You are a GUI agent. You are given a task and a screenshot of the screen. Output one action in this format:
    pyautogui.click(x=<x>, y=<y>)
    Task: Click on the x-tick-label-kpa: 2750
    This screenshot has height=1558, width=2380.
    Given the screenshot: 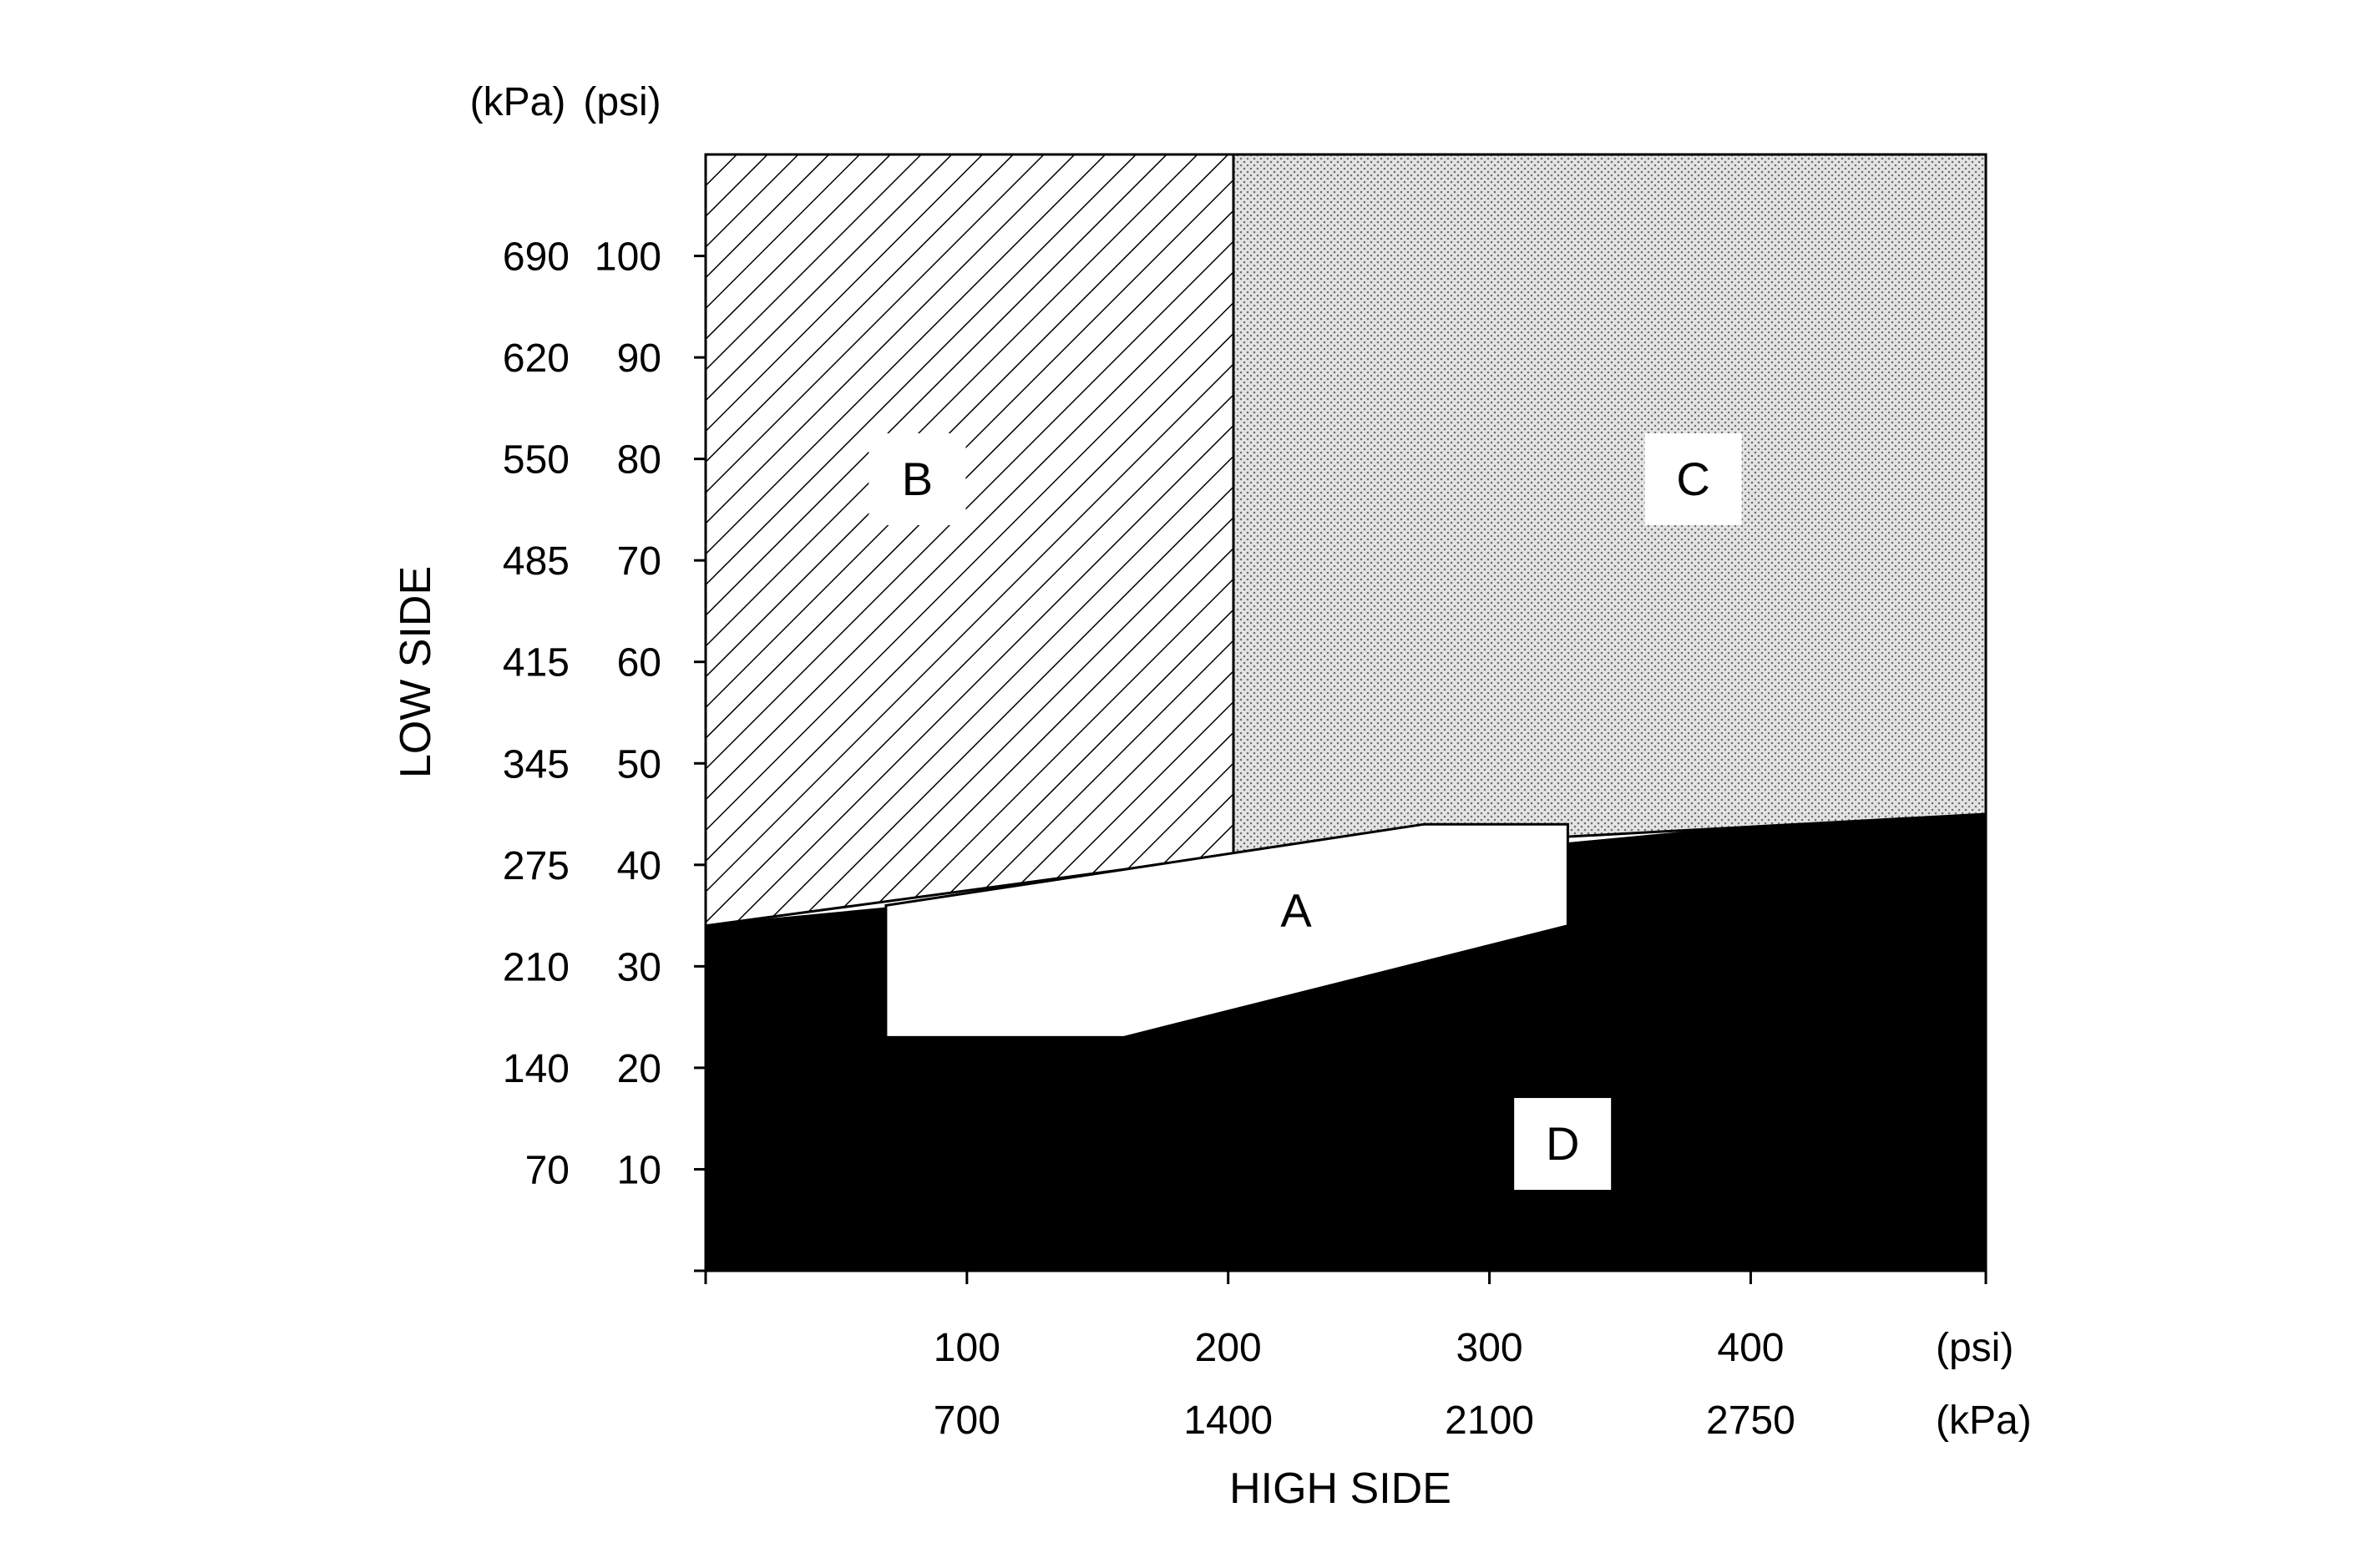 What is the action you would take?
    pyautogui.click(x=1750, y=1421)
    